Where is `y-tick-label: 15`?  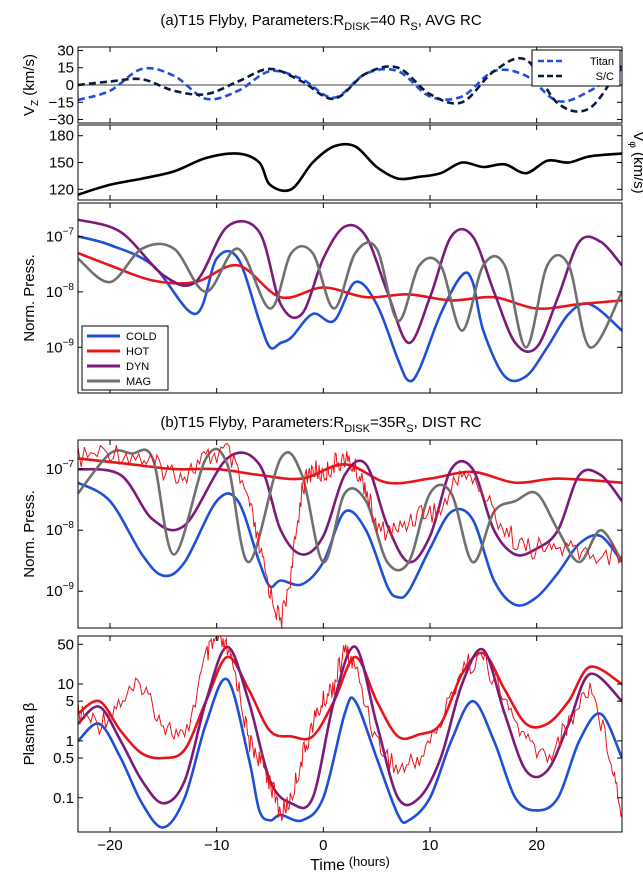 y-tick-label: 15 is located at coordinates (65, 68).